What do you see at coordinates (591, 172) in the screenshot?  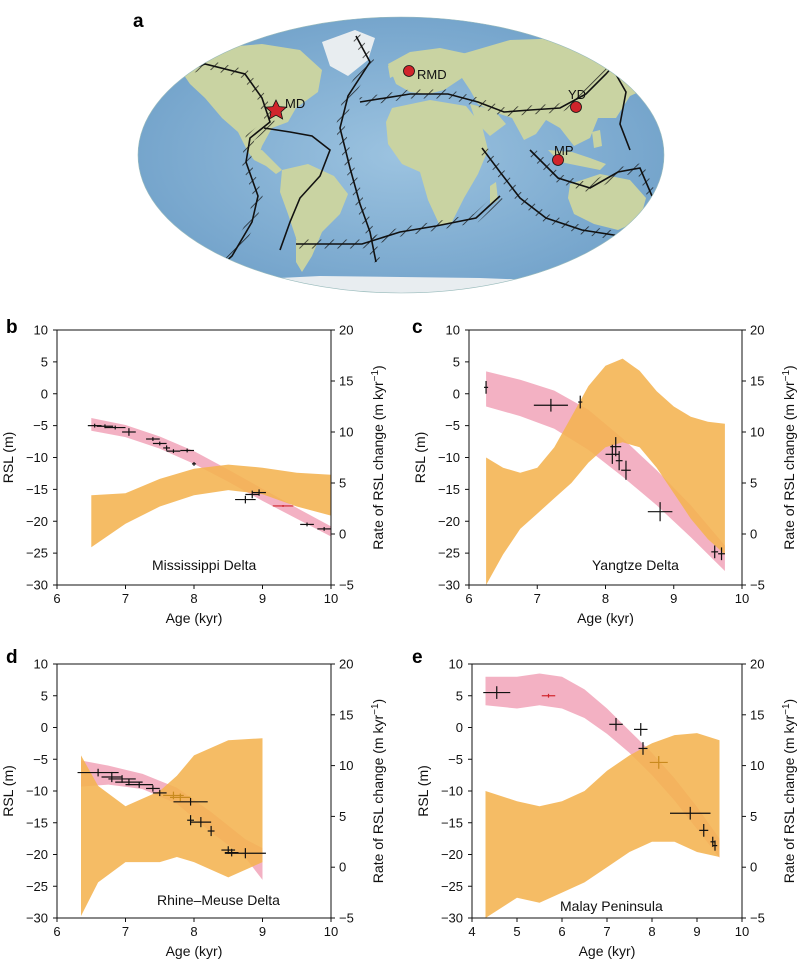 I see `boundary-sunda-hatch` at bounding box center [591, 172].